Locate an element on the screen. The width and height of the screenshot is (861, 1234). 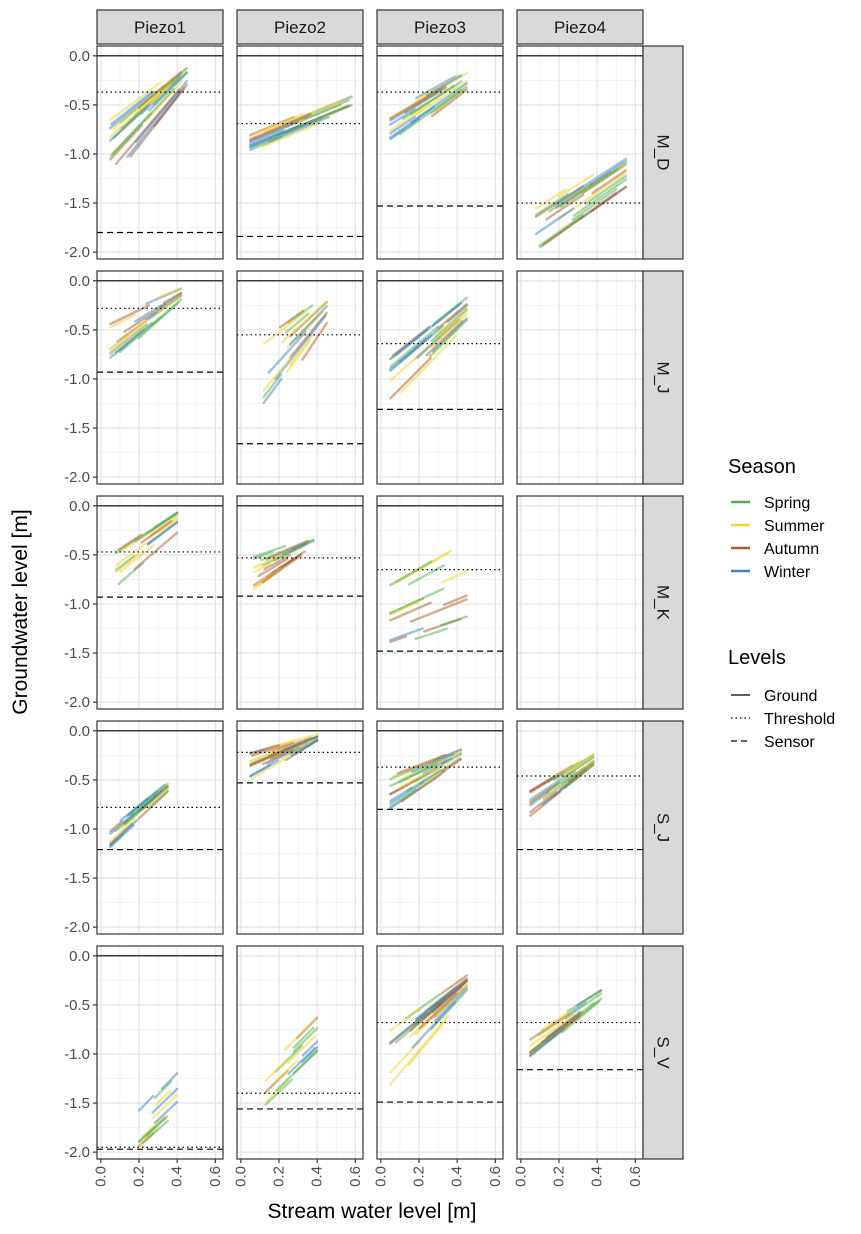
legend-label: Sensor is located at coordinates (789, 742).